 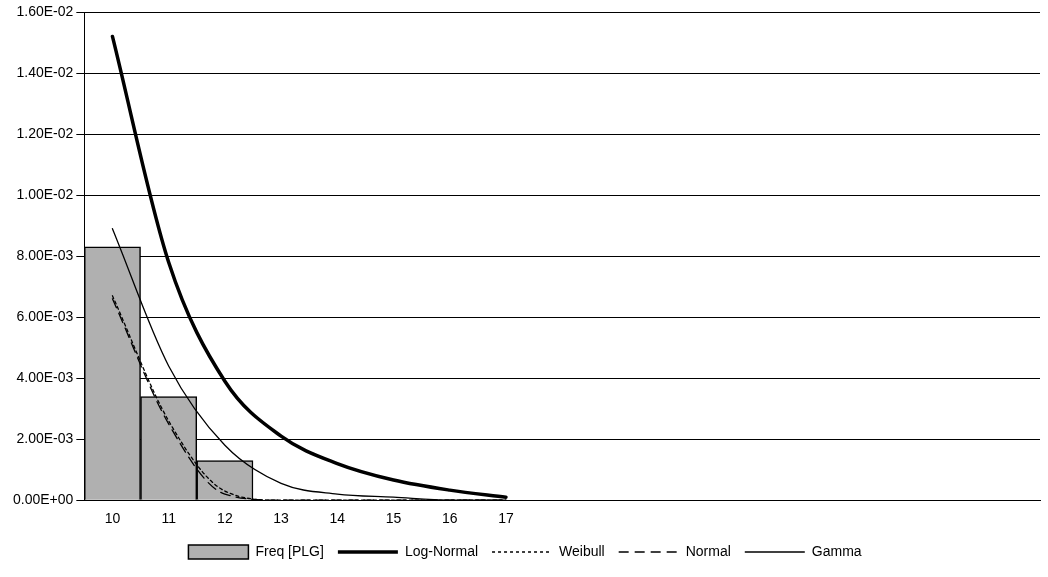 What do you see at coordinates (441, 550) in the screenshot?
I see `legend-label: Log-Normal` at bounding box center [441, 550].